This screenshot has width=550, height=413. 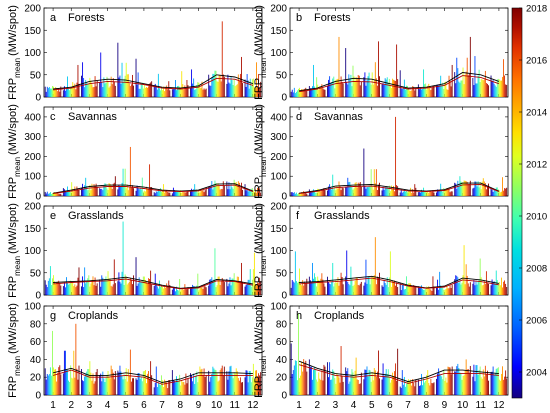 I want to click on y-tick-label: 150, so click(x=278, y=229).